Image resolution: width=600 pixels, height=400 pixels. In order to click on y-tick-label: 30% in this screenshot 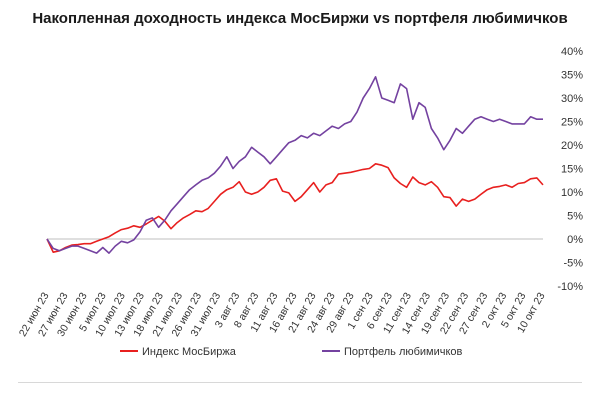, I will do `click(572, 99)`.